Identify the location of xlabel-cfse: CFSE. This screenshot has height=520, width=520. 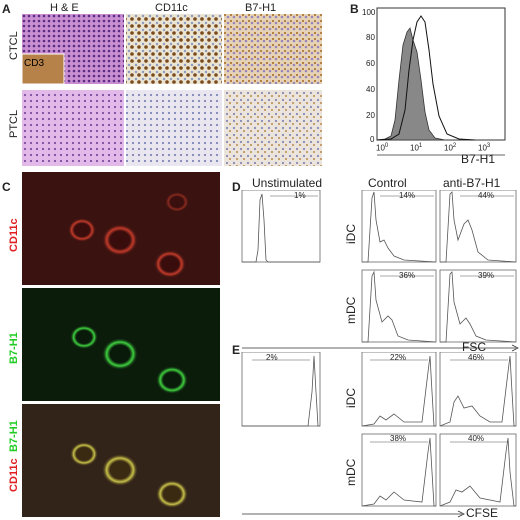
(482, 513).